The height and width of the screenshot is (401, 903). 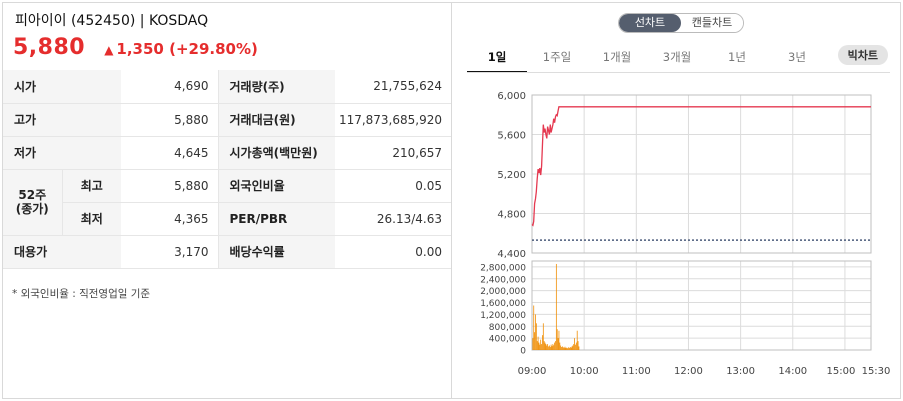 What do you see at coordinates (140, 49) in the screenshot?
I see `change-amount: 1,350` at bounding box center [140, 49].